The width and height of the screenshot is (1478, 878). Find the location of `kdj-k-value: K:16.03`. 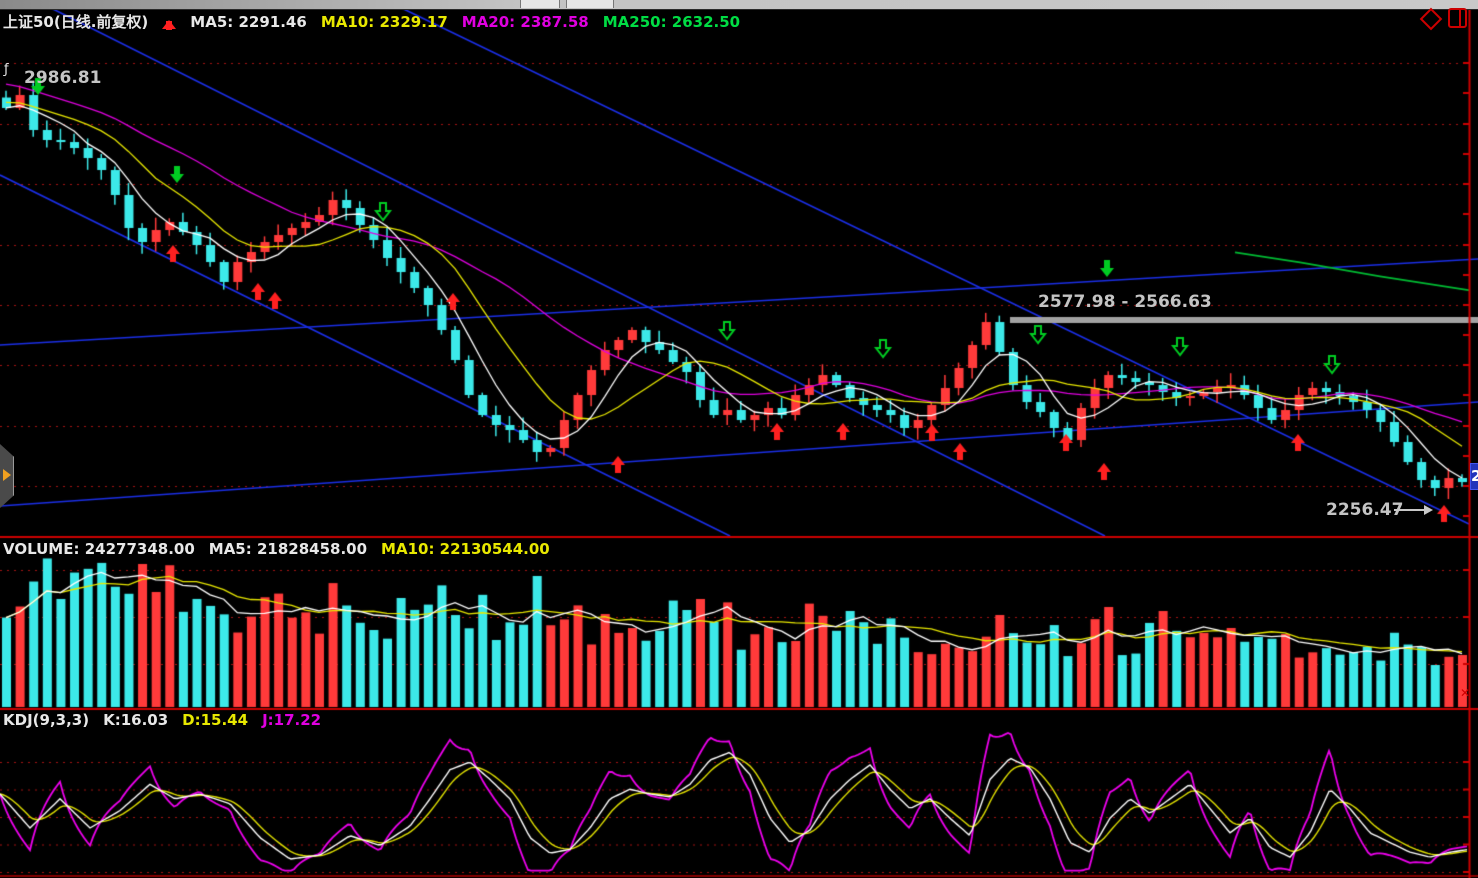

kdj-k-value: K:16.03 is located at coordinates (136, 720).